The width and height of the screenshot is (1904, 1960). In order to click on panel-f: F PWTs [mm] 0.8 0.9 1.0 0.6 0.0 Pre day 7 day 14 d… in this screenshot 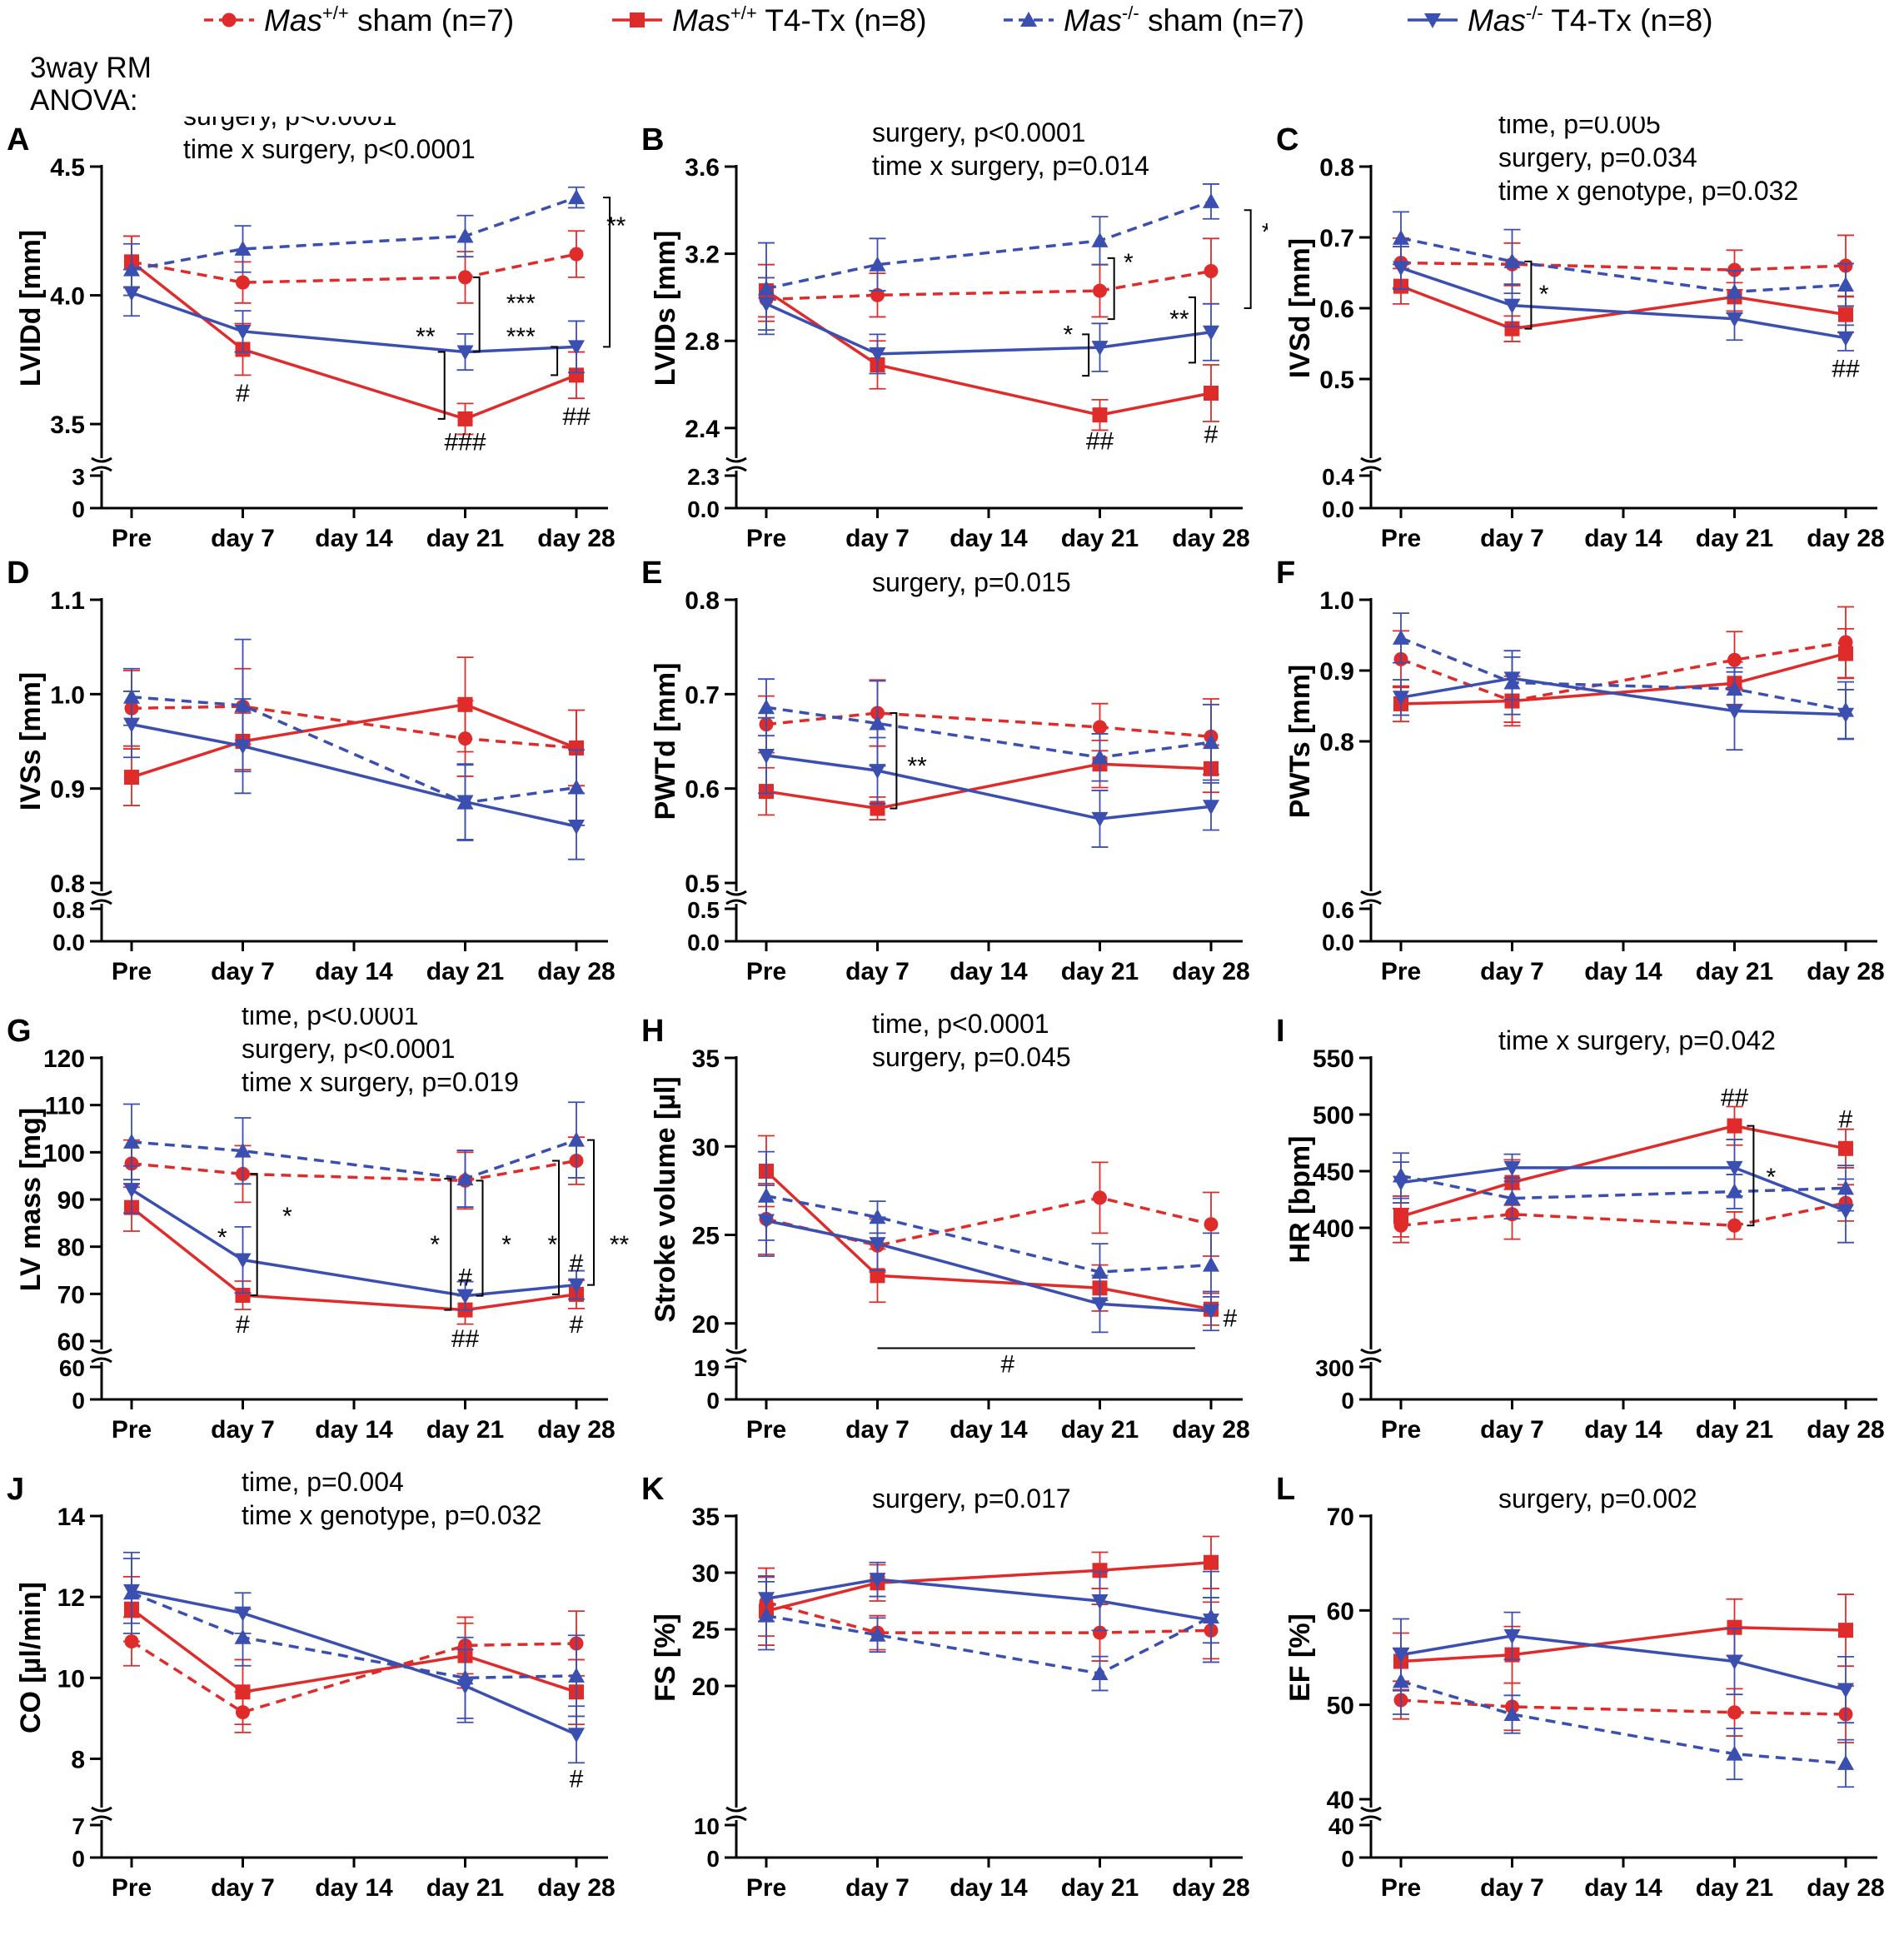, I will do `click(1585, 793)`.